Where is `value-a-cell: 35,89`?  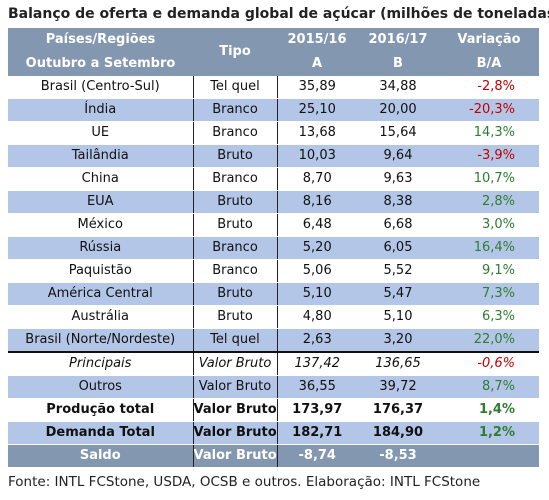
value-a-cell: 35,89 is located at coordinates (317, 87).